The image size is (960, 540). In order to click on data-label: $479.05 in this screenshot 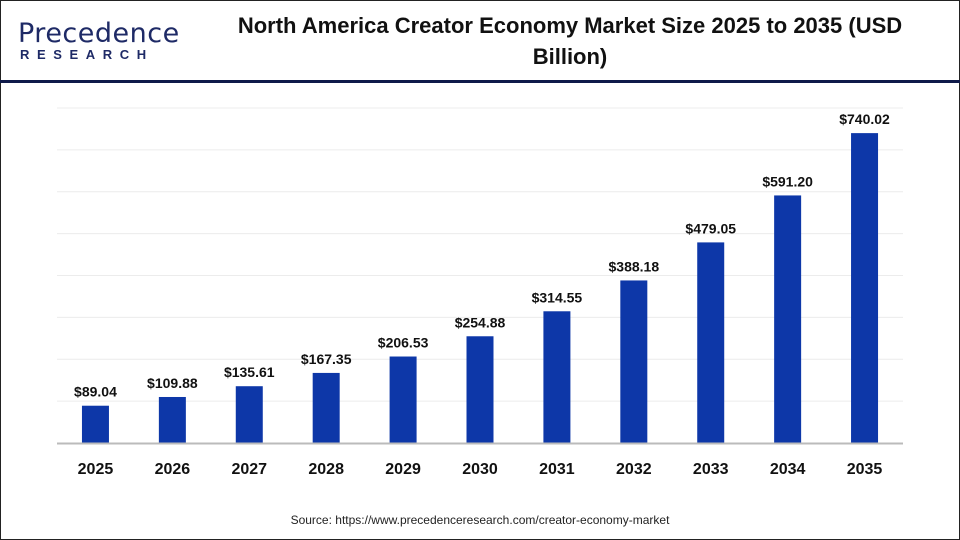, I will do `click(710, 228)`.